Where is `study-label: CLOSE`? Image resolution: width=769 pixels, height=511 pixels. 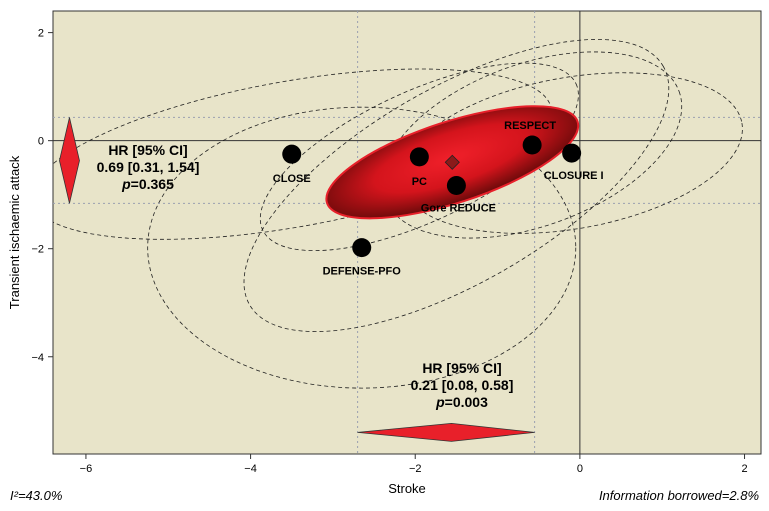
study-label: CLOSE is located at coordinates (292, 179).